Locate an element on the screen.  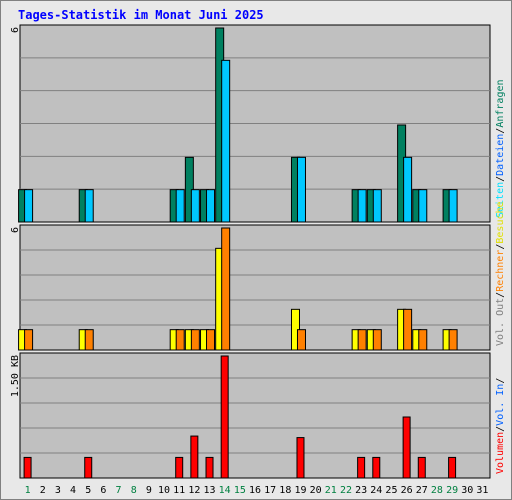
legend-requests: Seiten/Dateien/Anfragen is located at coordinates (500, 148).